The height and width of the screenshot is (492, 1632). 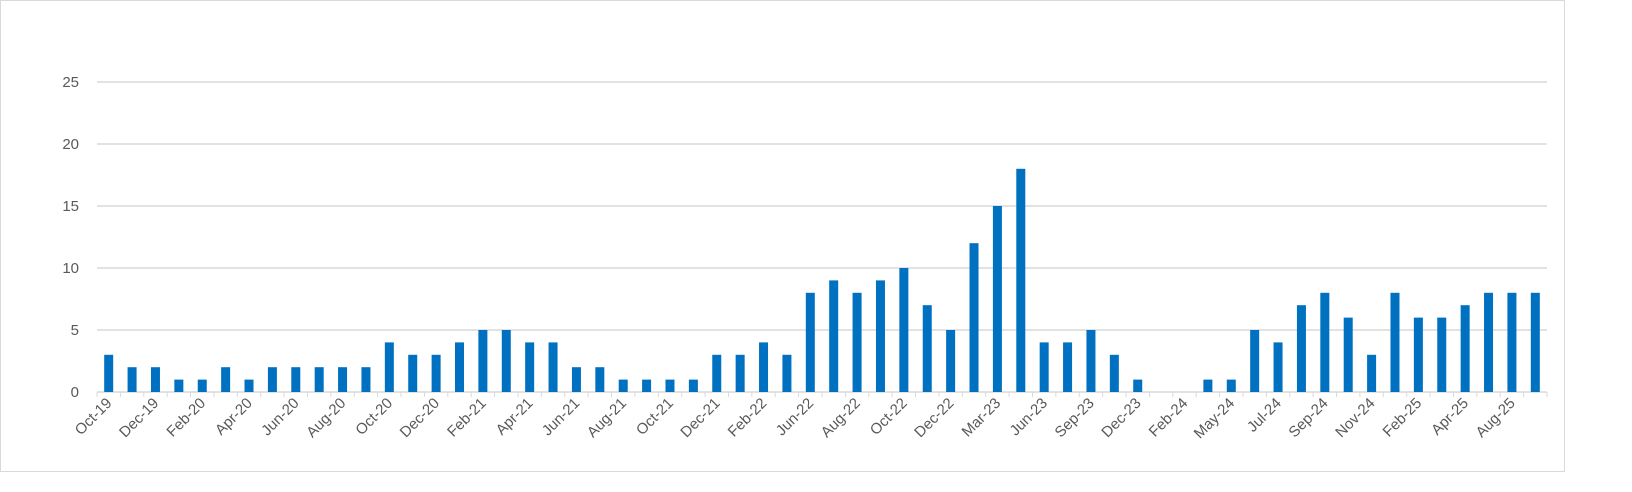 I want to click on x-tick-label: Dec-21, so click(x=700, y=418).